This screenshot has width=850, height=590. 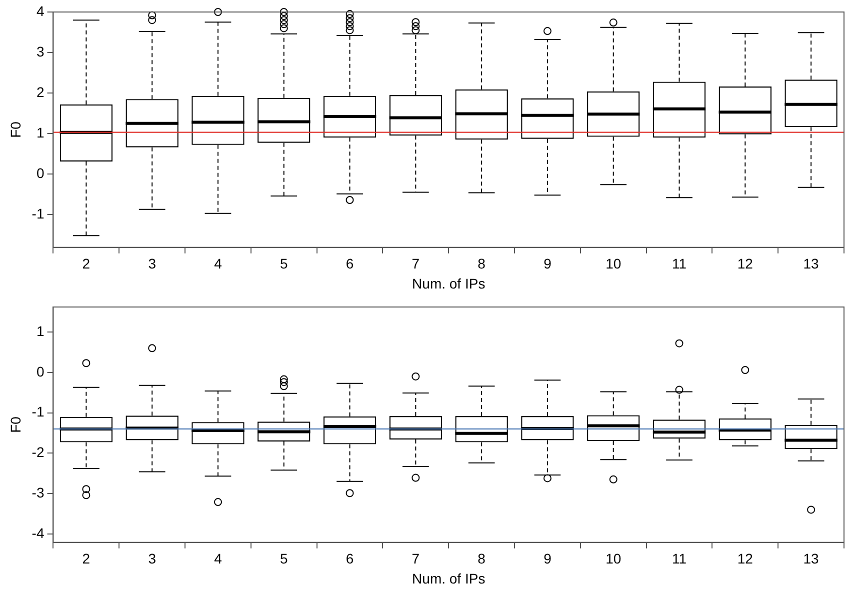 I want to click on y-tick-label: 4, so click(x=40, y=10).